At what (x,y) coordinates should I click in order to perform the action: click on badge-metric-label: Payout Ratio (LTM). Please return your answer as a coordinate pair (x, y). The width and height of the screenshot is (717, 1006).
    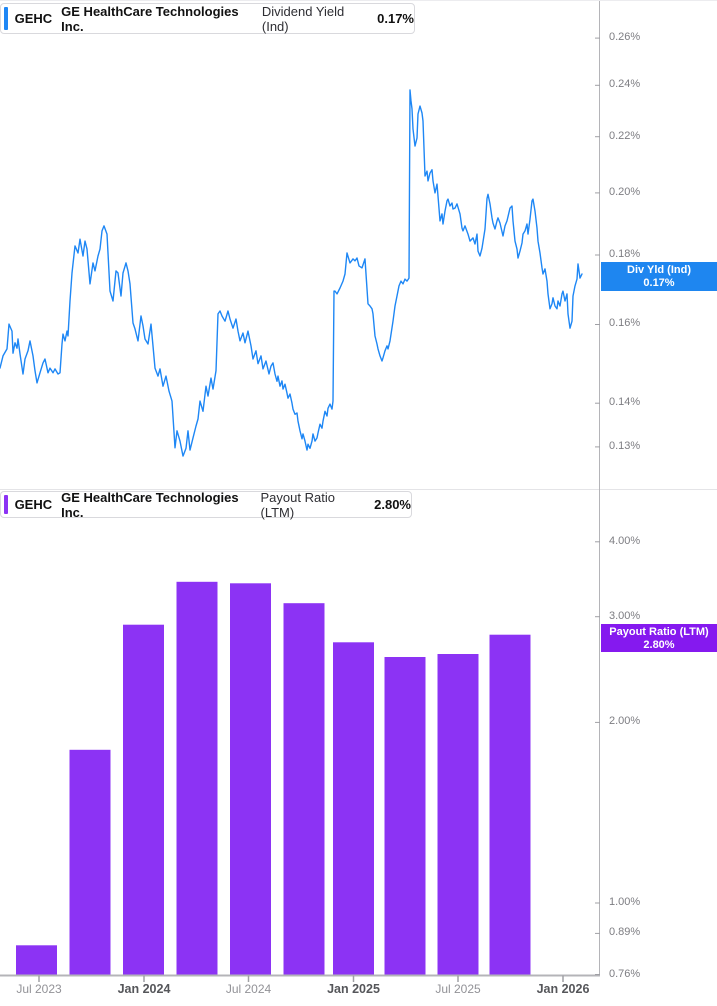
    Looking at the image, I should click on (659, 632).